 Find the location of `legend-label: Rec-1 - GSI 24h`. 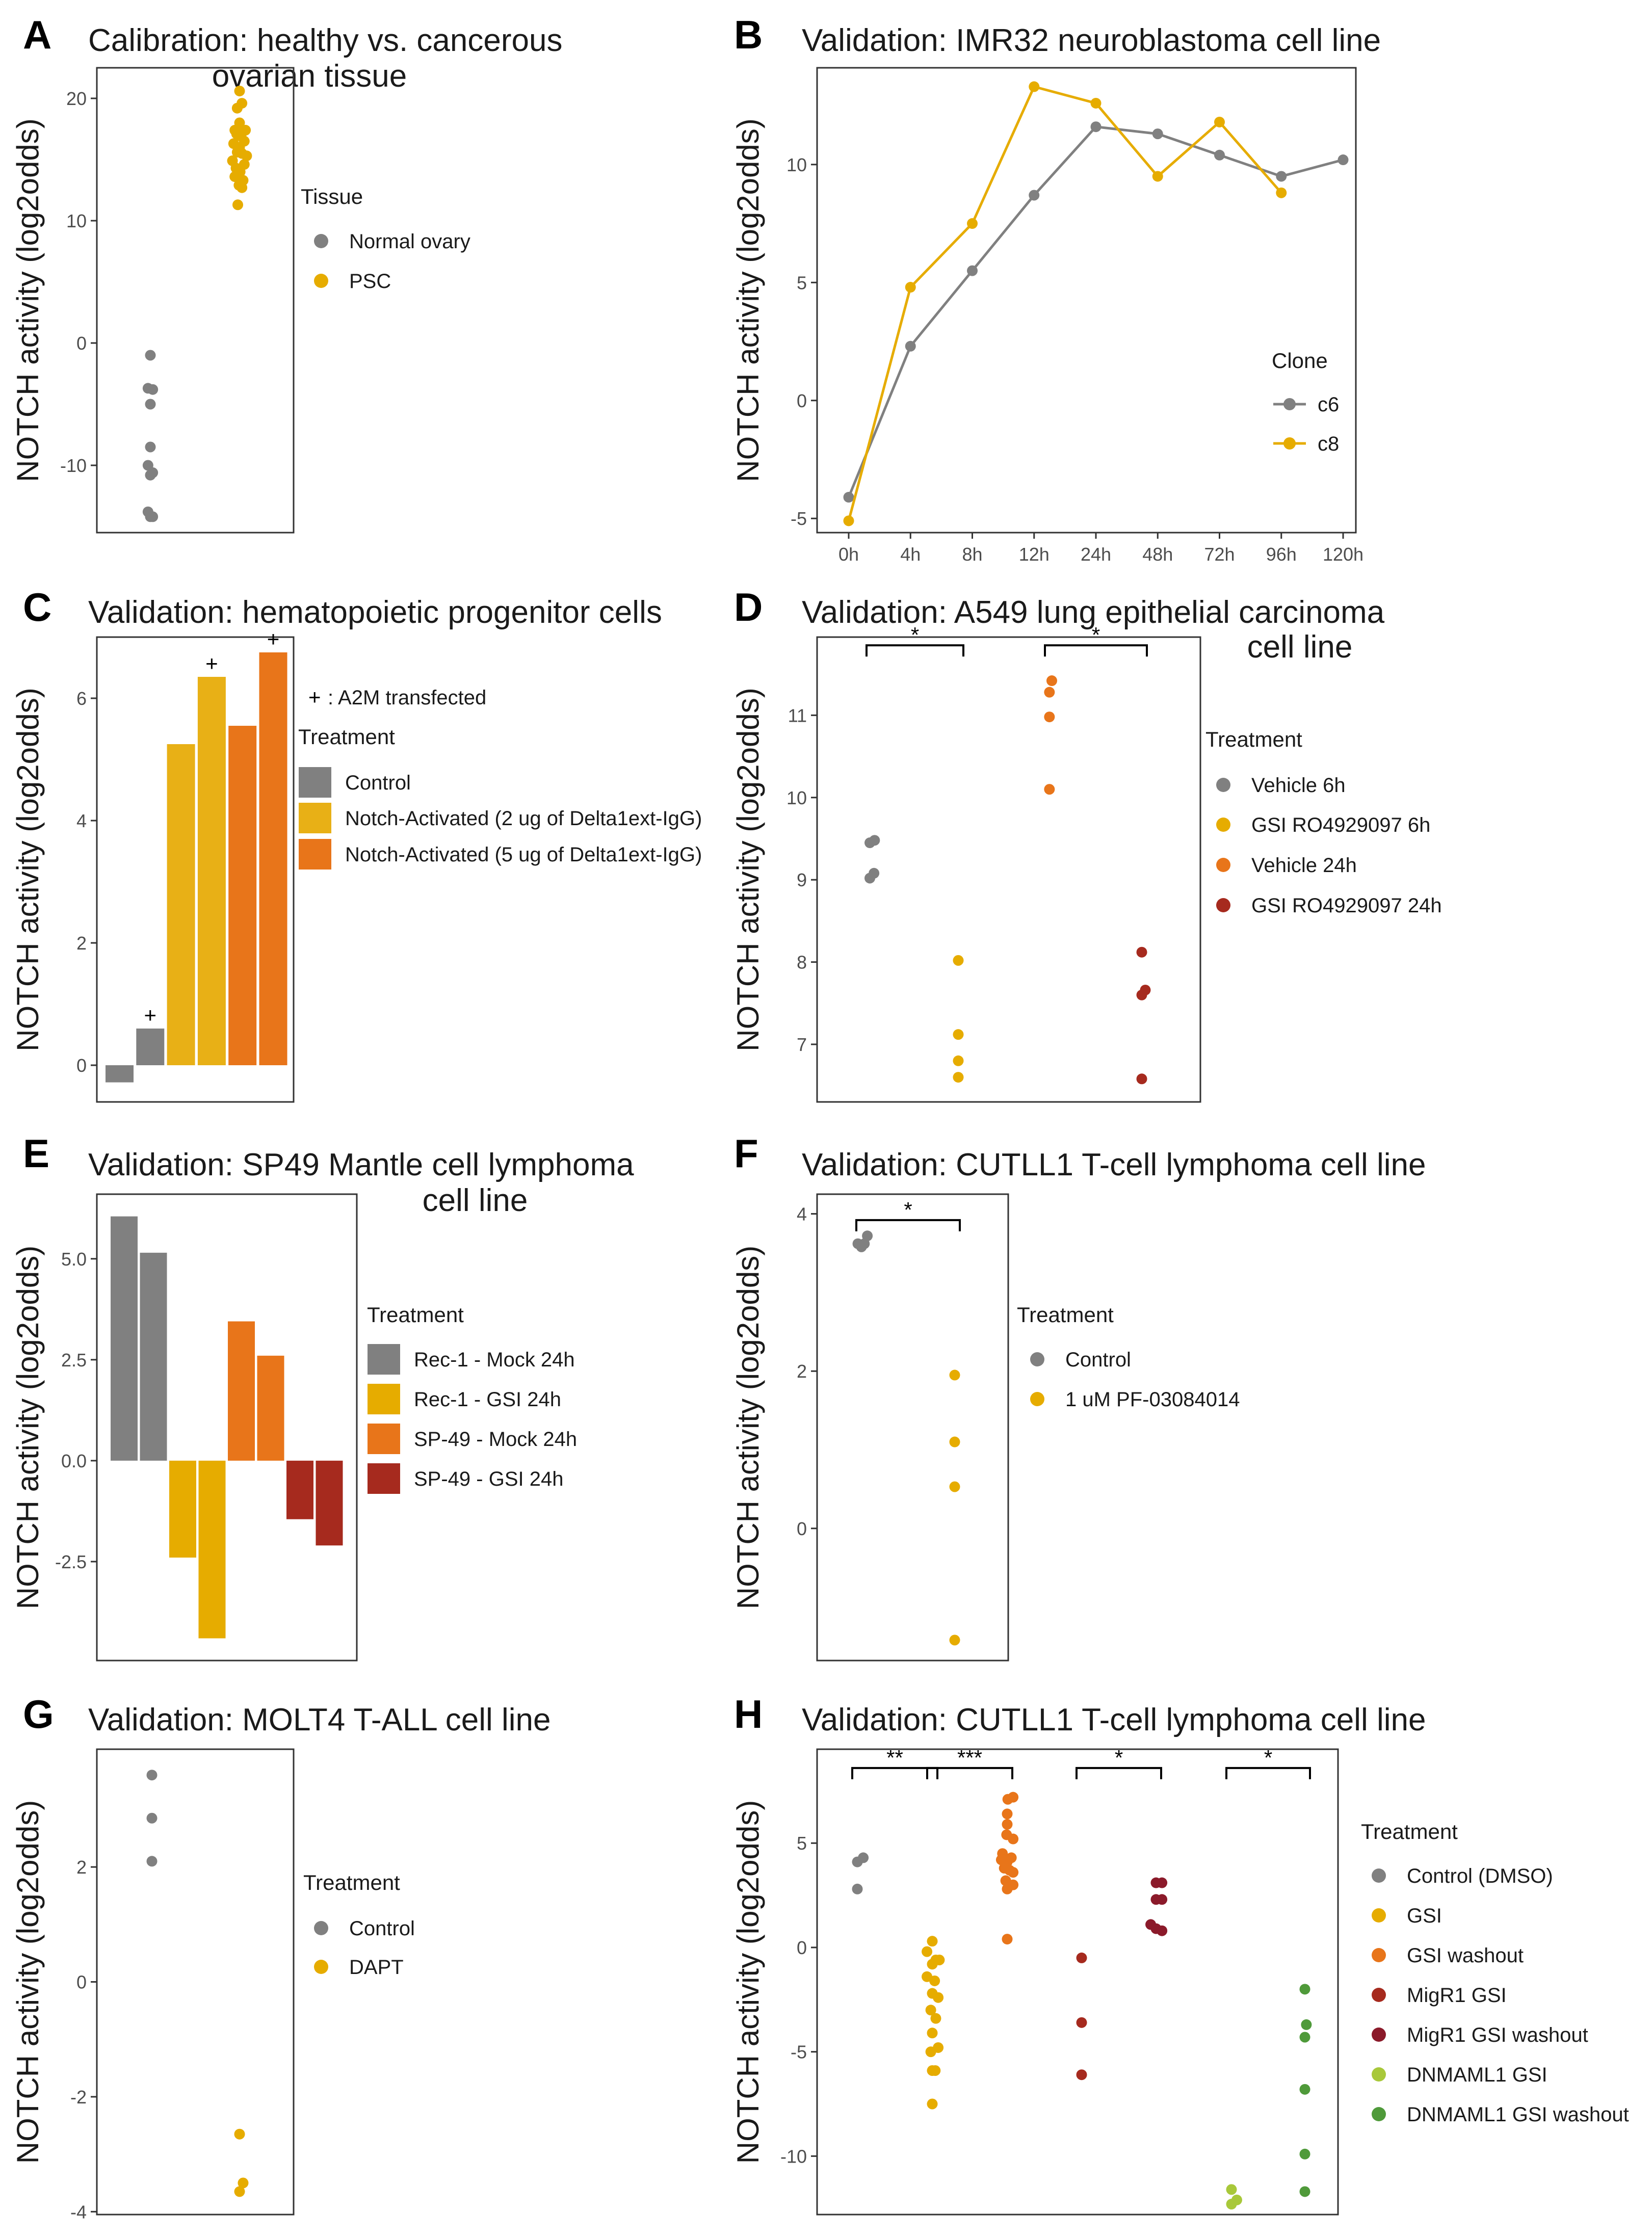

legend-label: Rec-1 - GSI 24h is located at coordinates (487, 1400).